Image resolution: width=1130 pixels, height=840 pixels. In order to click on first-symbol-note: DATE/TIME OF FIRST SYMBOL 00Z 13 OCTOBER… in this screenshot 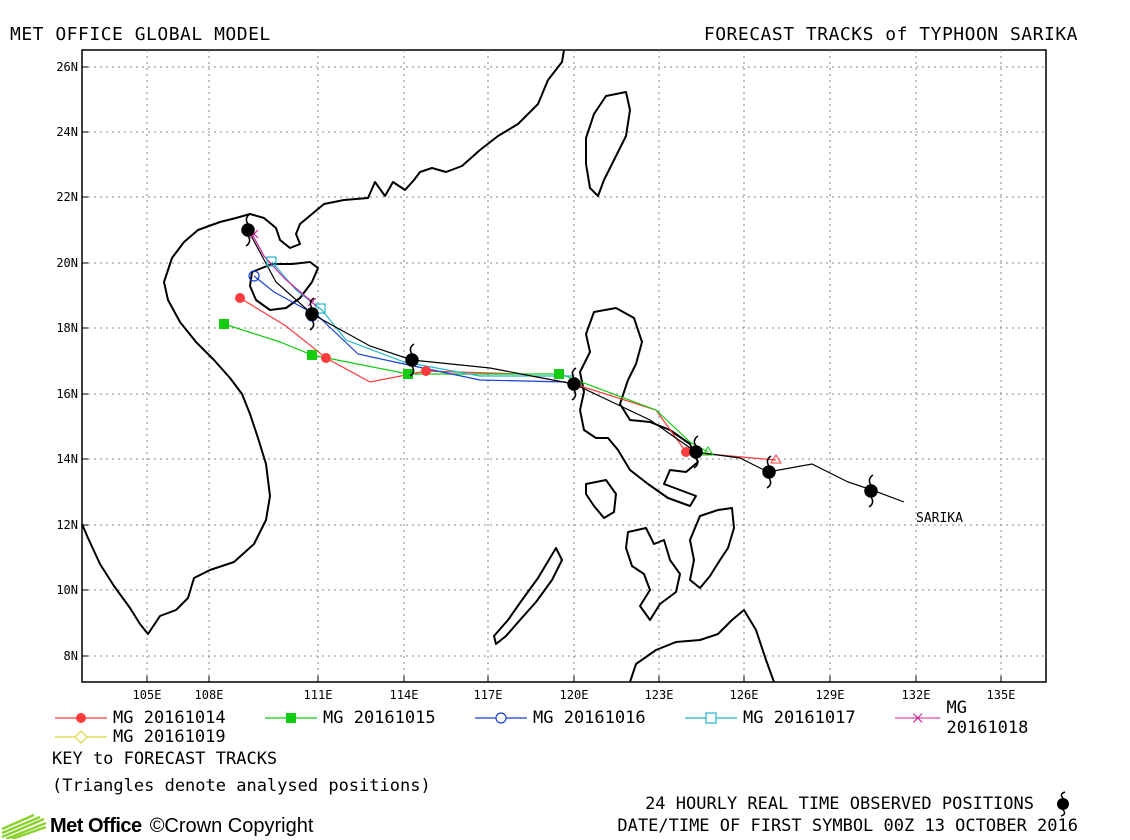, I will do `click(847, 826)`.